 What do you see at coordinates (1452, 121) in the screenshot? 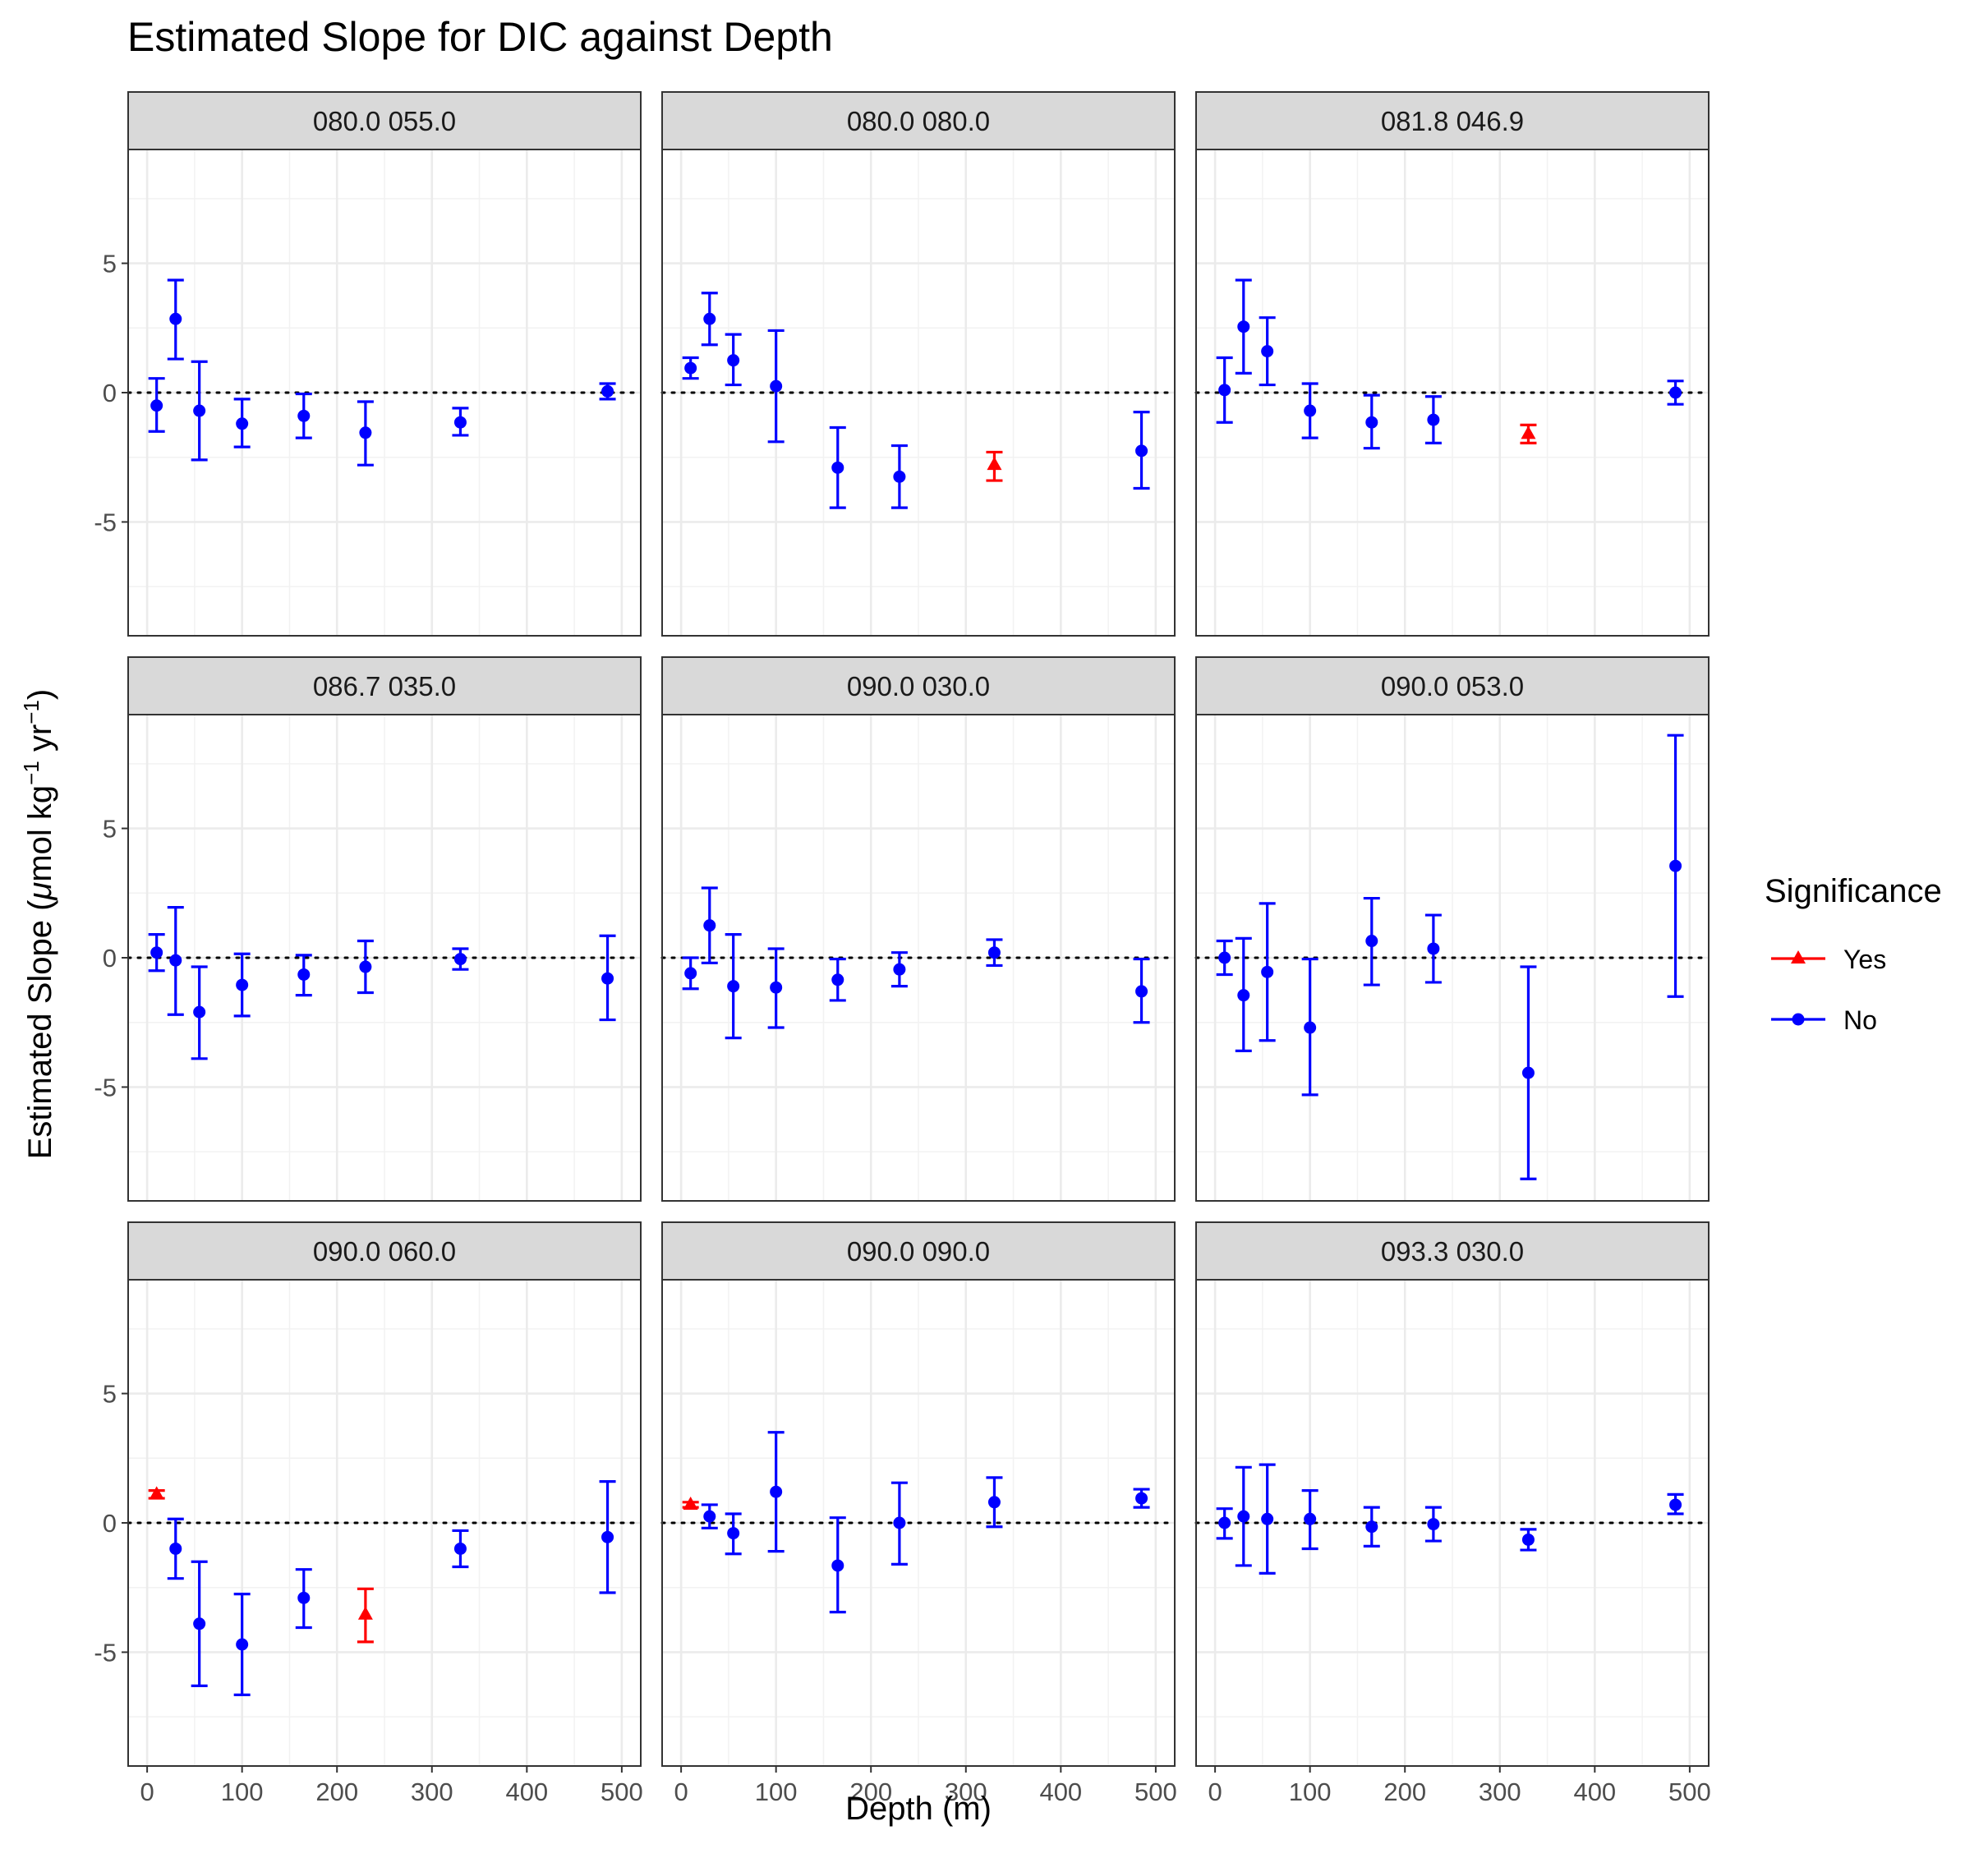
I see `facet-label: 081.8 046.9` at bounding box center [1452, 121].